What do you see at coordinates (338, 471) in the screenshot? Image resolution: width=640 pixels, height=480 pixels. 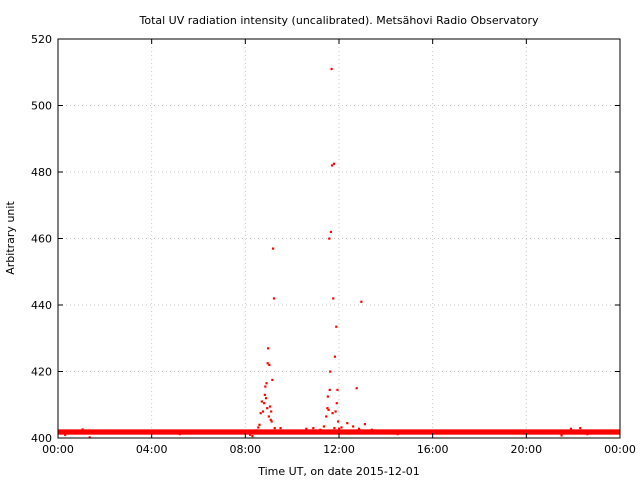 I see `x-axis-label: Time UT, on date 2015-12-01` at bounding box center [338, 471].